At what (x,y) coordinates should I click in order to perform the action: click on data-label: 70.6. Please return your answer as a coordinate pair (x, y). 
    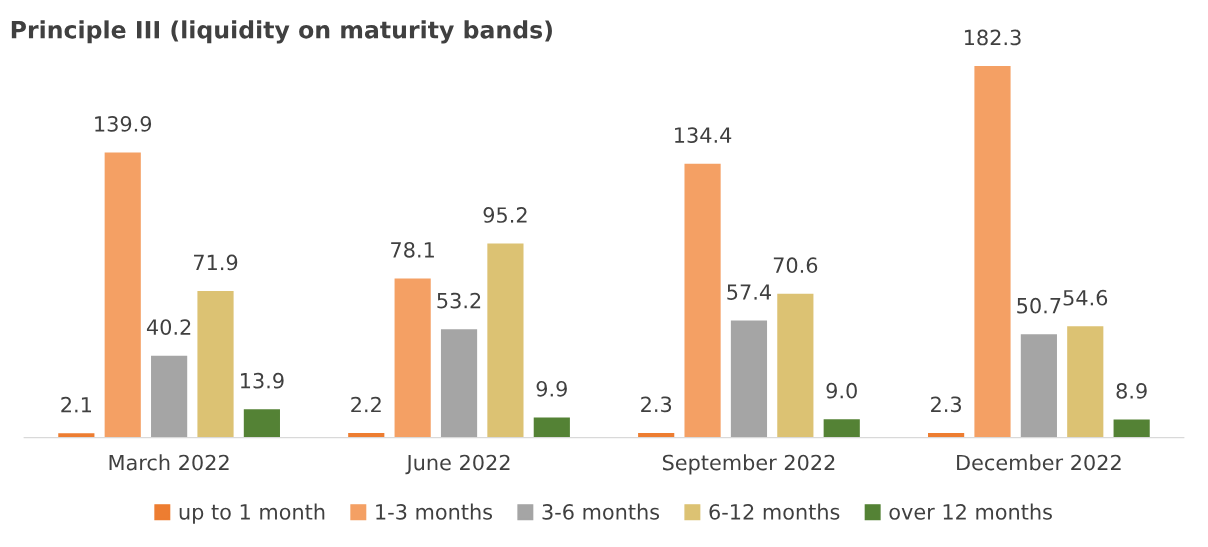
    Looking at the image, I should click on (795, 265).